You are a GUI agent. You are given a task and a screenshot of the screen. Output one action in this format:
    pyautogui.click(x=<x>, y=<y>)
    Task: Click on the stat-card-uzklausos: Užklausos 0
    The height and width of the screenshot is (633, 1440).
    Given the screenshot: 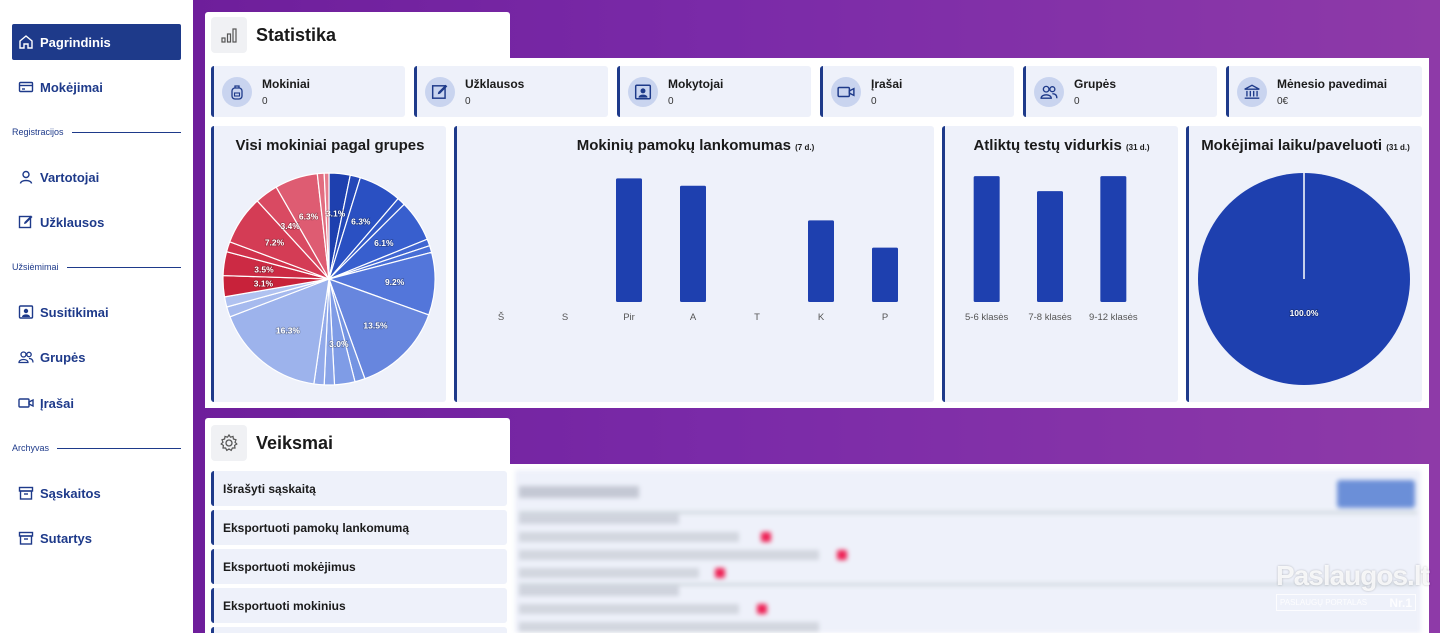 What is the action you would take?
    pyautogui.click(x=511, y=91)
    